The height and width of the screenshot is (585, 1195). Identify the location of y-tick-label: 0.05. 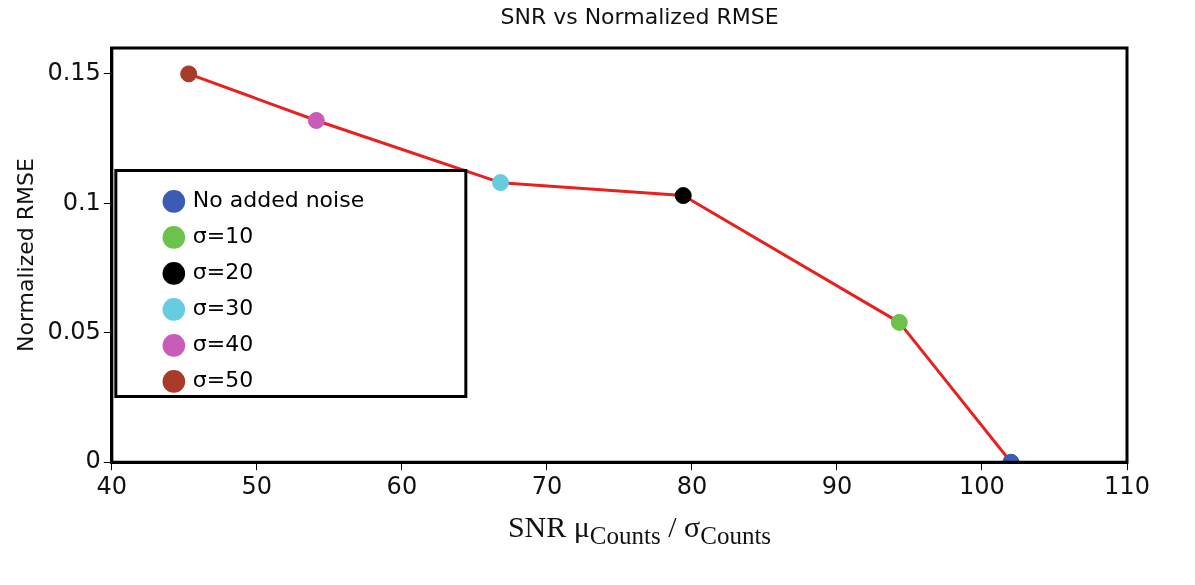
(74, 331).